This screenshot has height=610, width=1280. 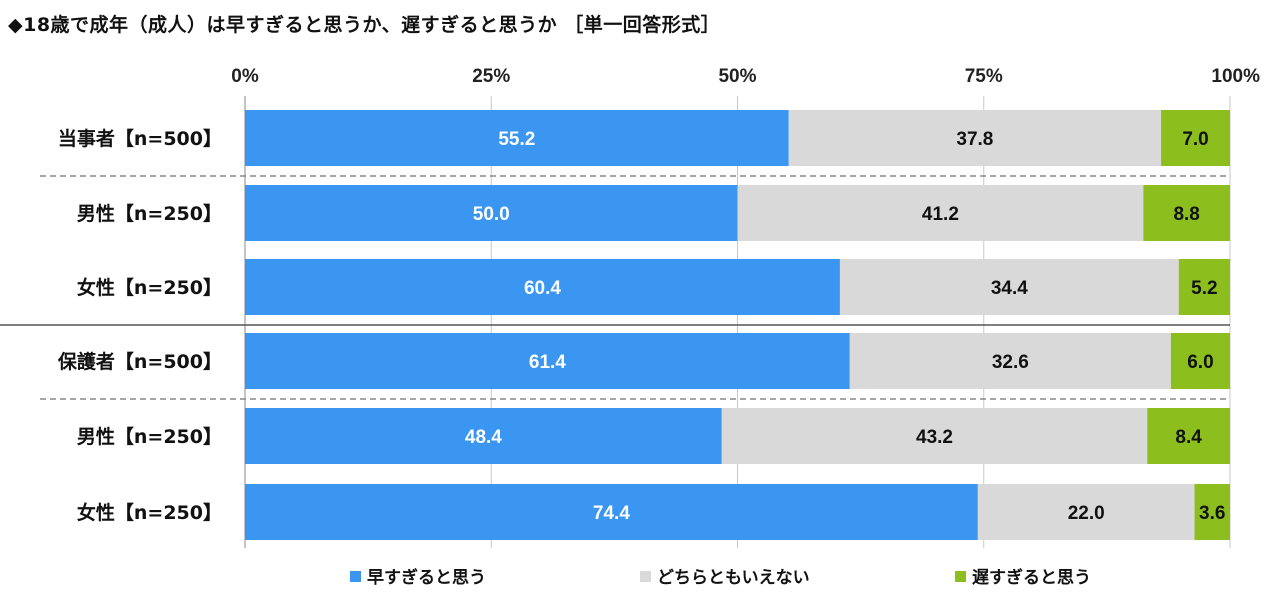 I want to click on legend-label: 遅すぎると思う, so click(x=1031, y=577).